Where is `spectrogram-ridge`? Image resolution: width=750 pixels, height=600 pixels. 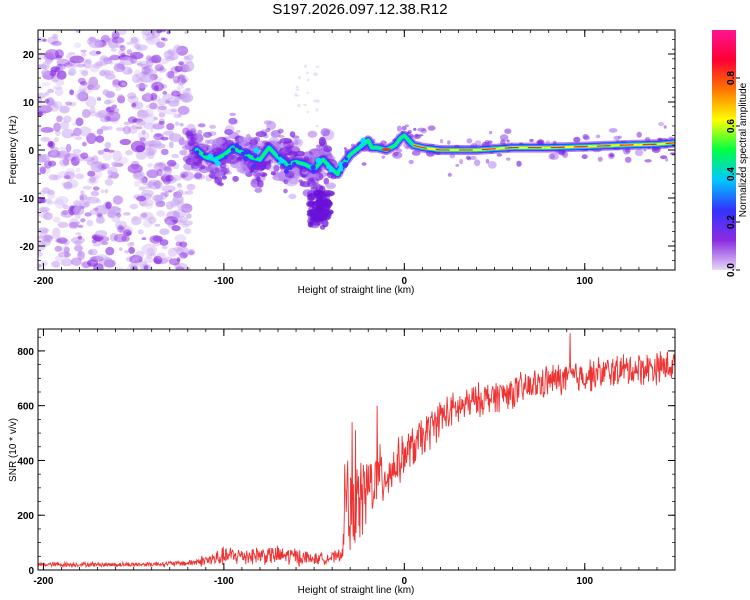 spectrogram-ridge is located at coordinates (433, 154).